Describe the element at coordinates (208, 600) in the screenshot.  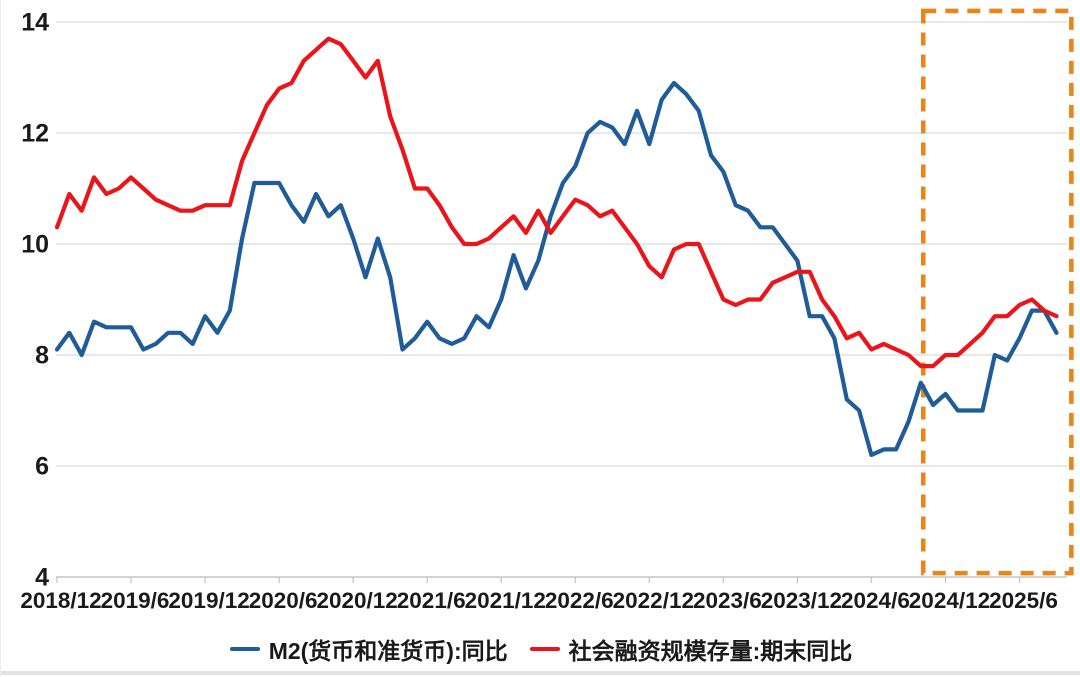
I see `x-axis-label: 2019/12` at that location.